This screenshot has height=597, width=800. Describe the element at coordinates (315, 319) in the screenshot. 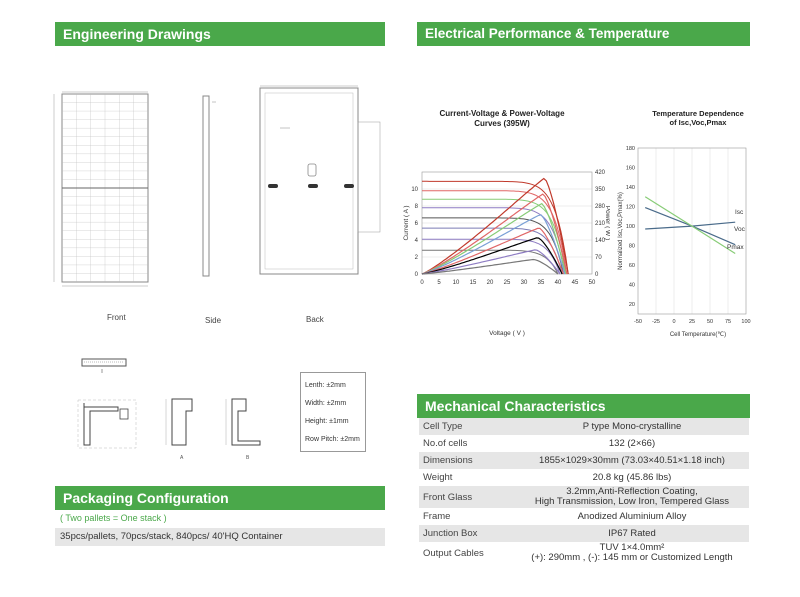

I see `back-label: Back` at that location.